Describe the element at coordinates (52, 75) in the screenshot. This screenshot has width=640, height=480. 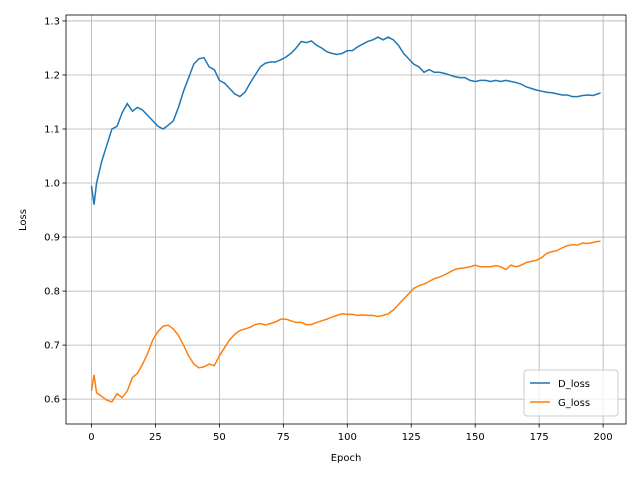
I see `y-tick-label: 1.2` at that location.